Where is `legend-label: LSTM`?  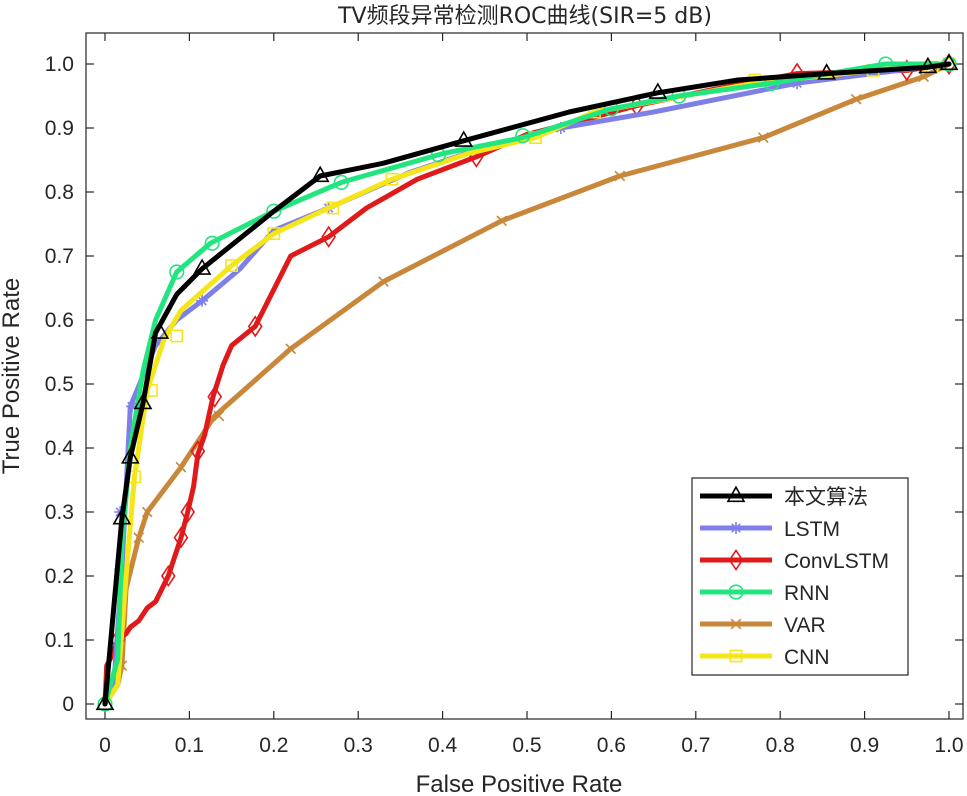
legend-label: LSTM is located at coordinates (812, 529).